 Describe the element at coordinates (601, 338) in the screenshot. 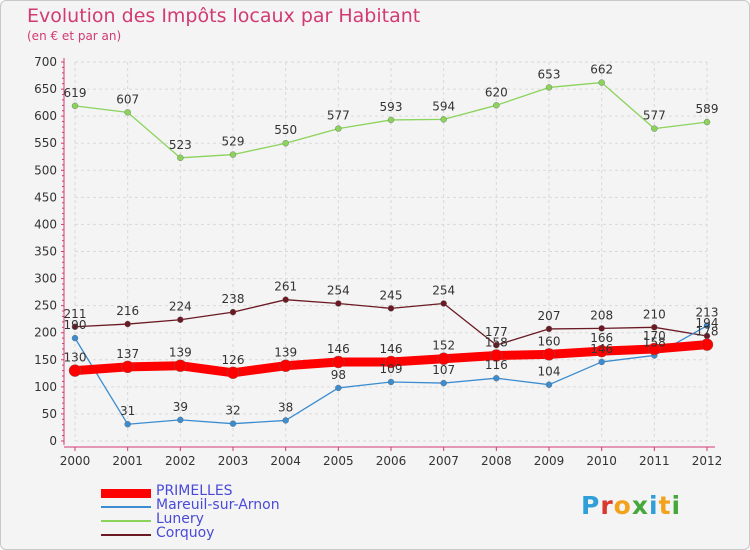

I see `data-label: 166` at that location.